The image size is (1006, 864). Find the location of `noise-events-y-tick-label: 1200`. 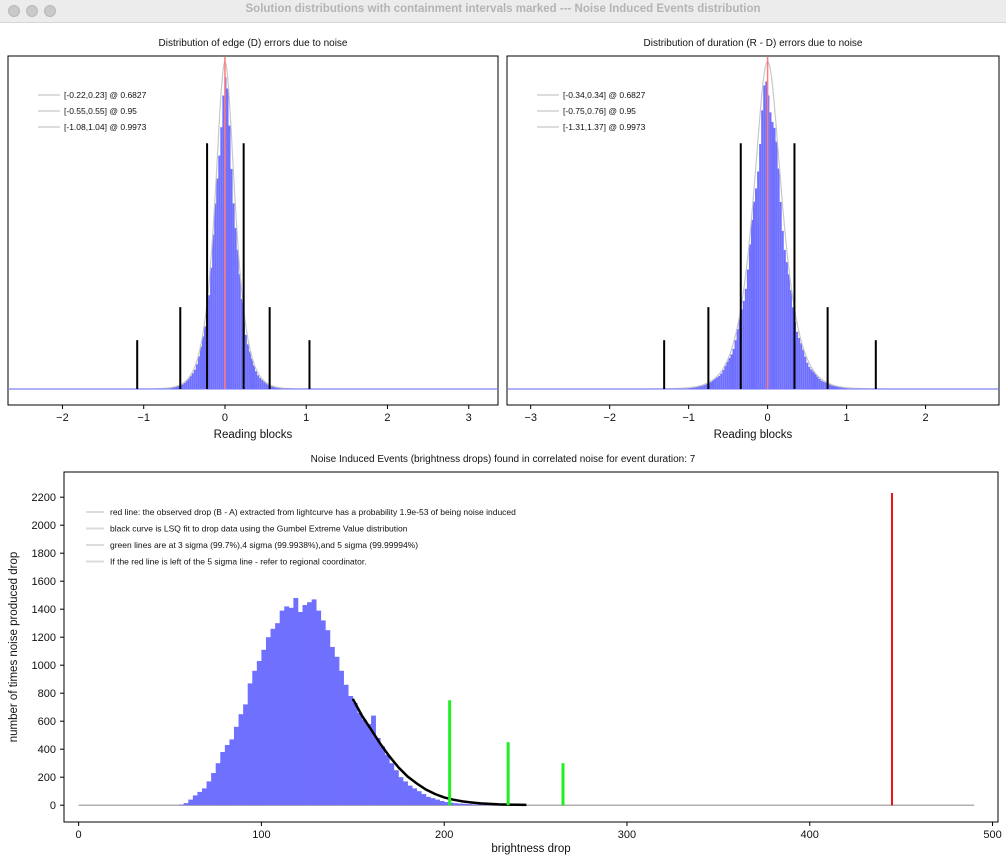

noise-events-y-tick-label: 1200 is located at coordinates (44, 638).